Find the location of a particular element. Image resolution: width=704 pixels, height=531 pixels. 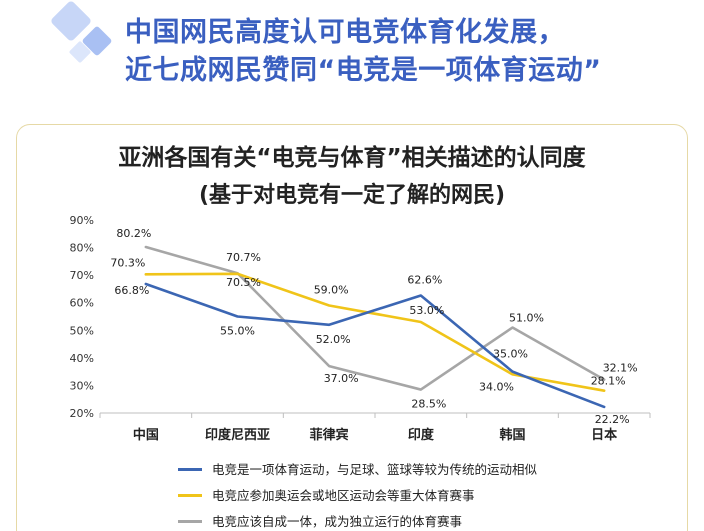

y-tick-label: 40% is located at coordinates (82, 358).